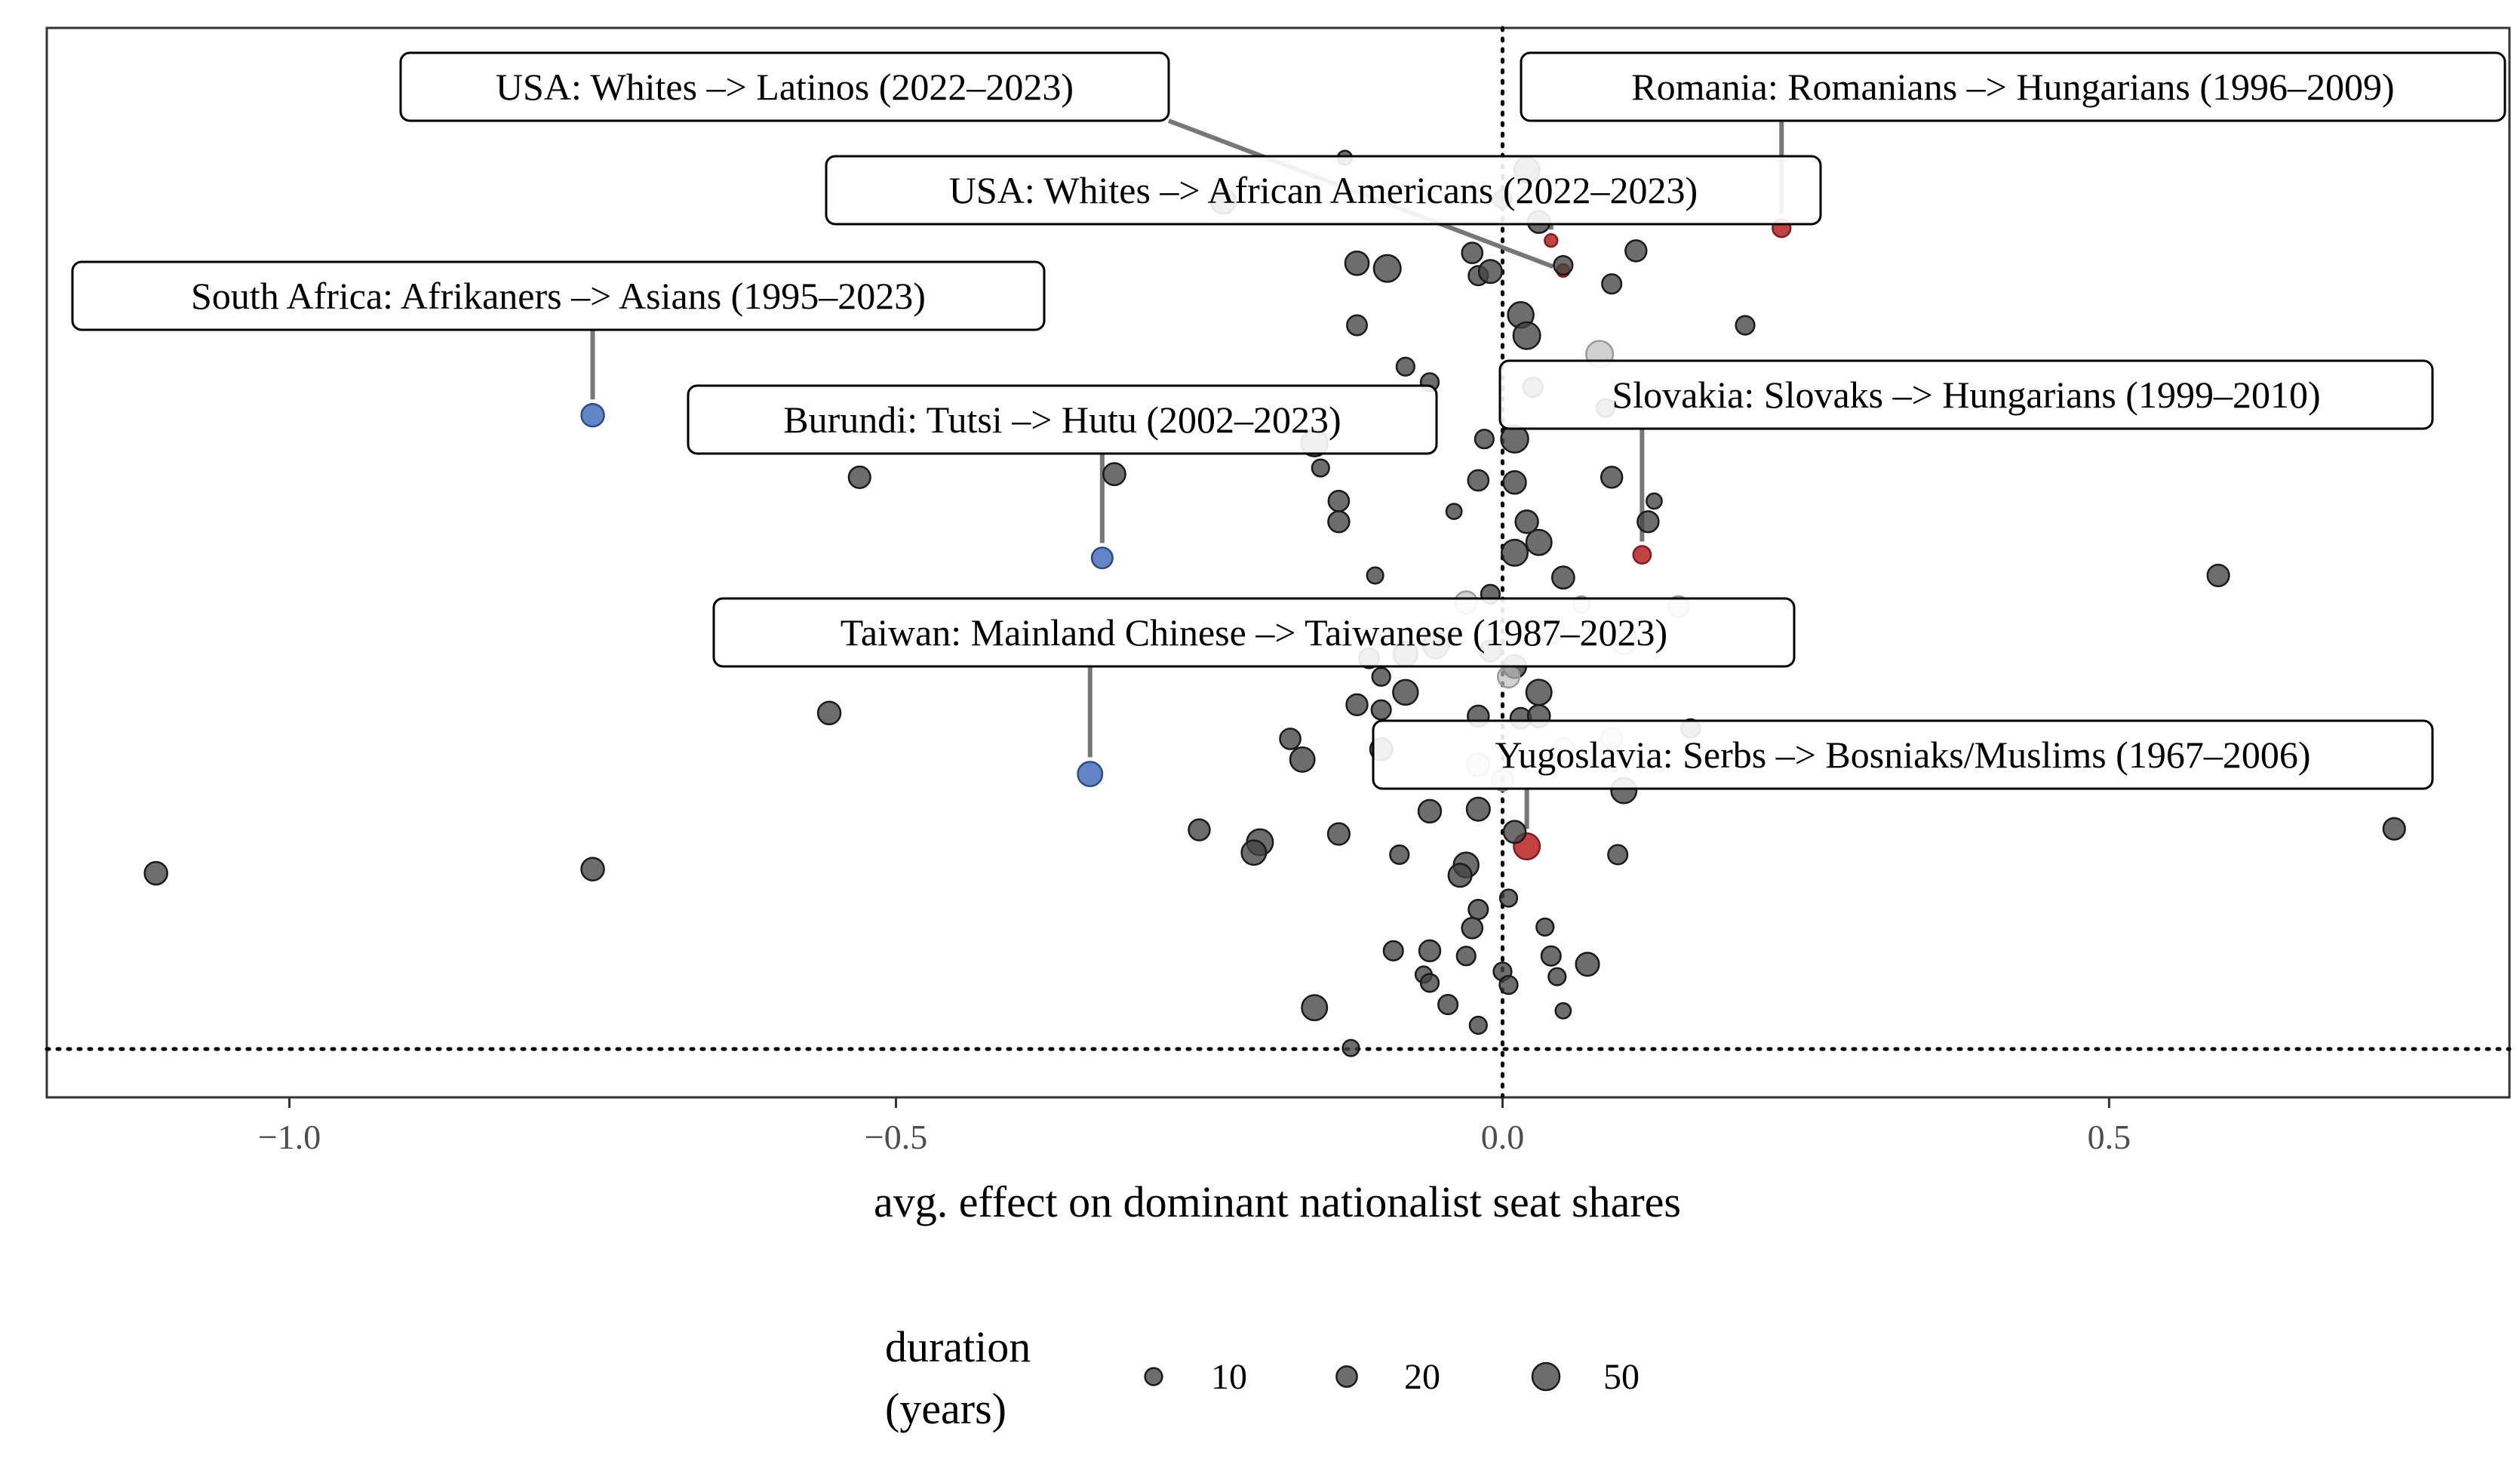 This screenshot has width=2520, height=1483. I want to click on legend-title-line2: (years), so click(945, 1408).